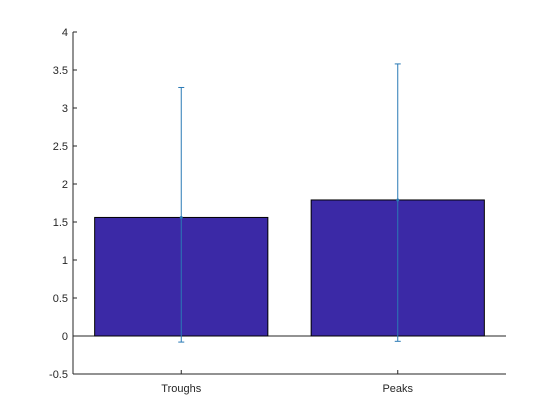  I want to click on y-tick-label: 2, so click(65, 185).